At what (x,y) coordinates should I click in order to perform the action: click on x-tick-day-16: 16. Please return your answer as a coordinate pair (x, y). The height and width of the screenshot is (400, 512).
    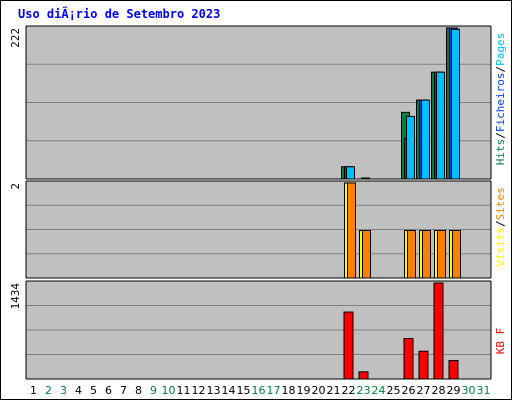
    Looking at the image, I should click on (259, 390).